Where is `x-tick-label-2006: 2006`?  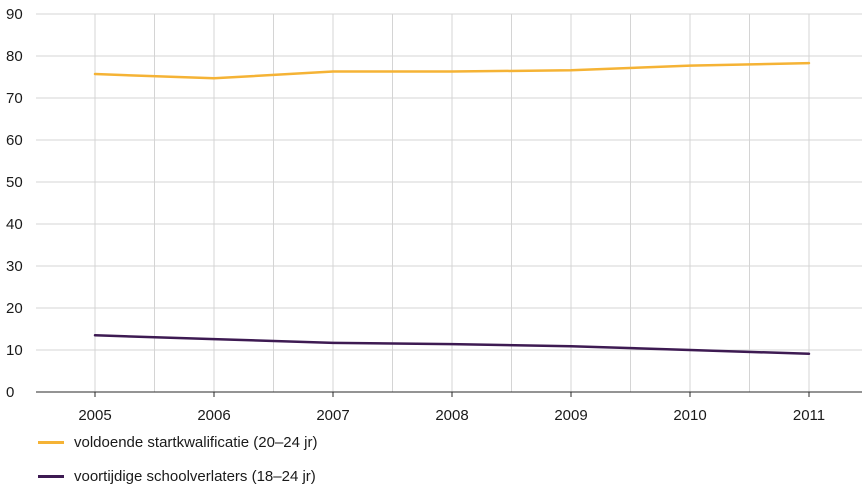 x-tick-label-2006: 2006 is located at coordinates (213, 415).